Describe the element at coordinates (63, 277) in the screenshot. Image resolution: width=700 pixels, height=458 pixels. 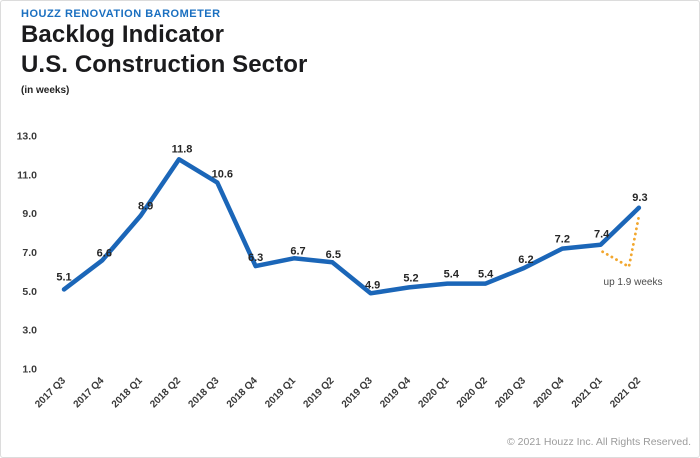
I see `data-point-label: 5.1` at that location.